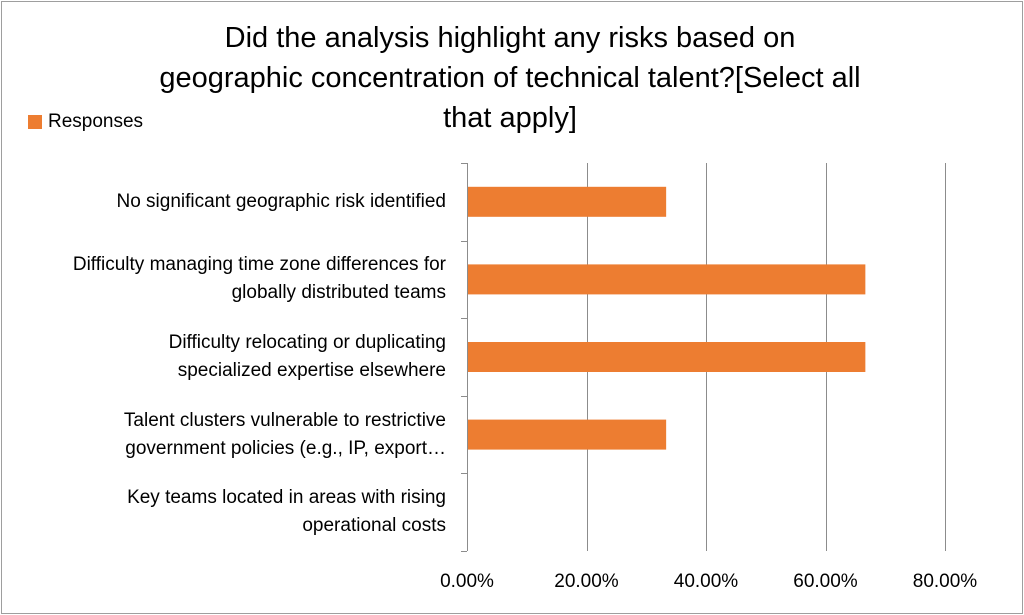 The height and width of the screenshot is (615, 1024). What do you see at coordinates (35, 122) in the screenshot?
I see `legend-swatch` at bounding box center [35, 122].